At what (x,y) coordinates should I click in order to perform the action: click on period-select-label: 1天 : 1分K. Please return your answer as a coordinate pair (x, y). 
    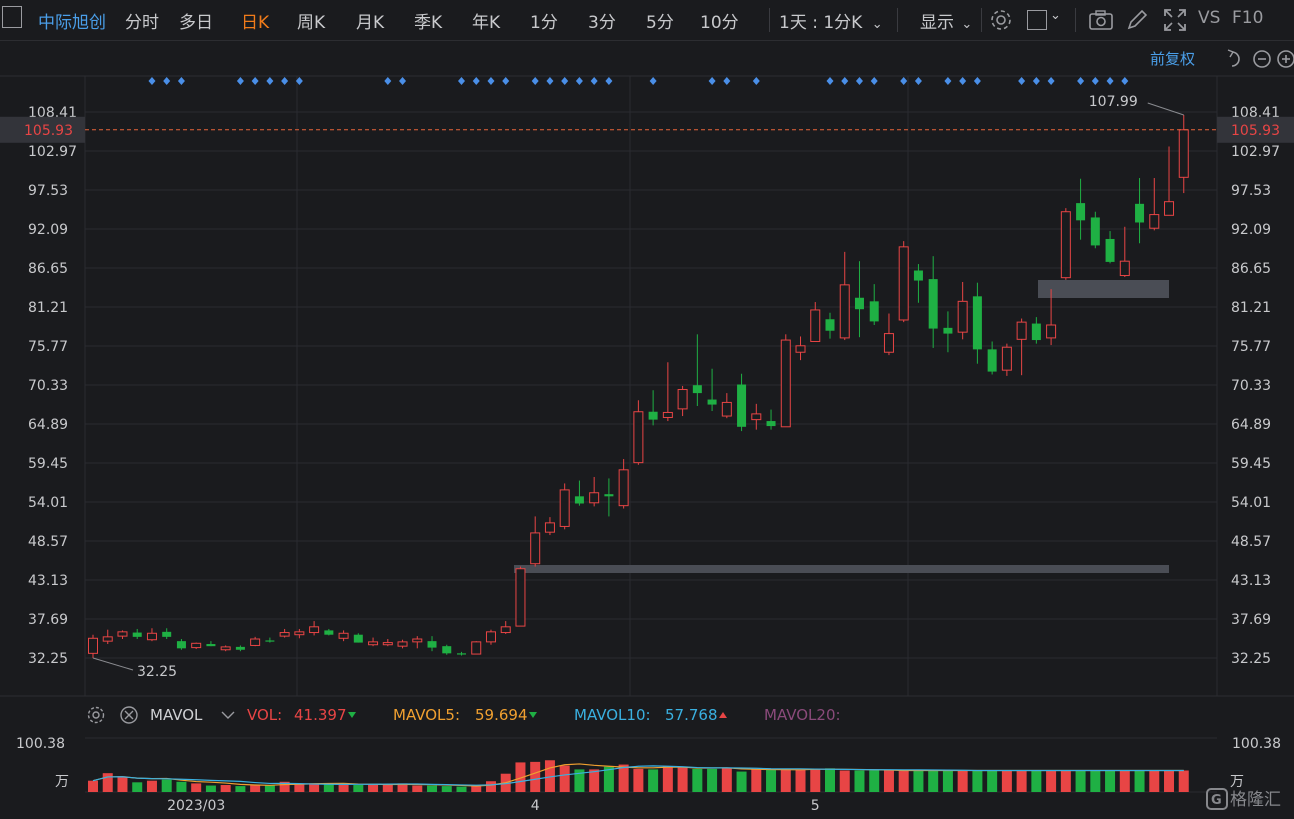
    Looking at the image, I should click on (821, 23).